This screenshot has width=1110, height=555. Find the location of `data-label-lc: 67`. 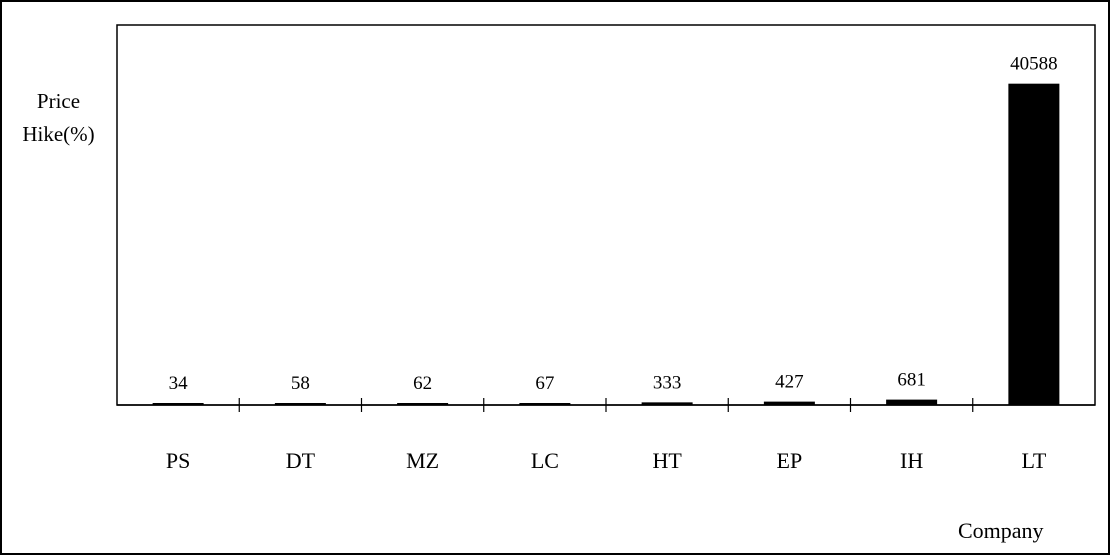

data-label-lc: 67 is located at coordinates (544, 383).